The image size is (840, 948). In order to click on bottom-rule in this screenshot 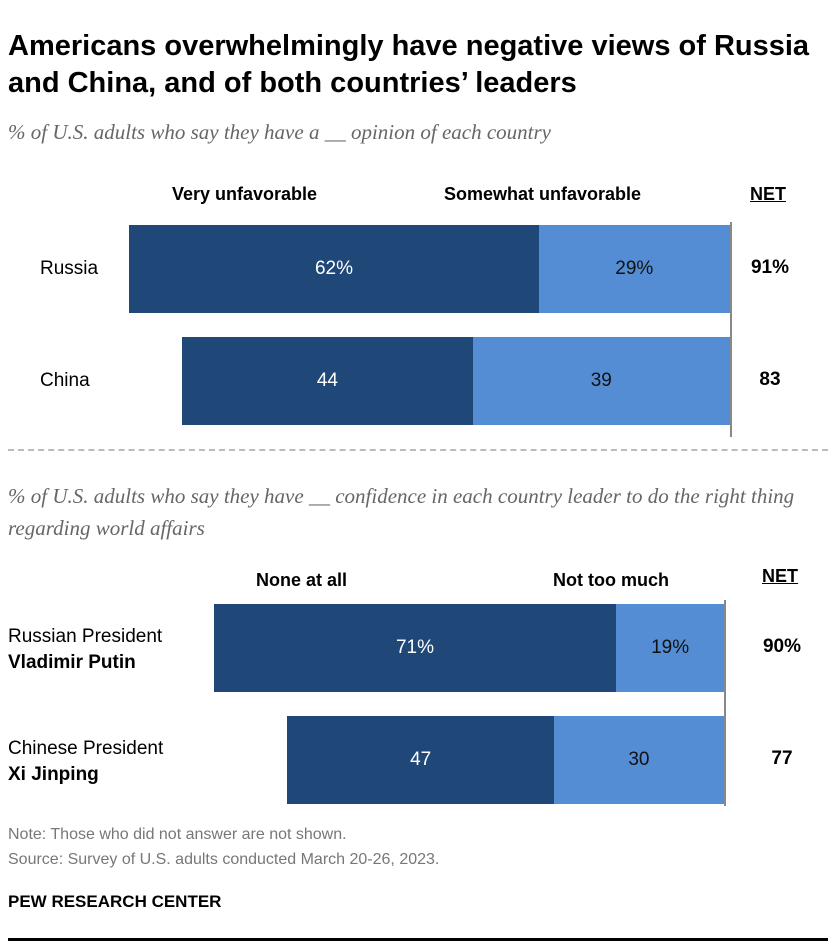, I will do `click(418, 939)`.